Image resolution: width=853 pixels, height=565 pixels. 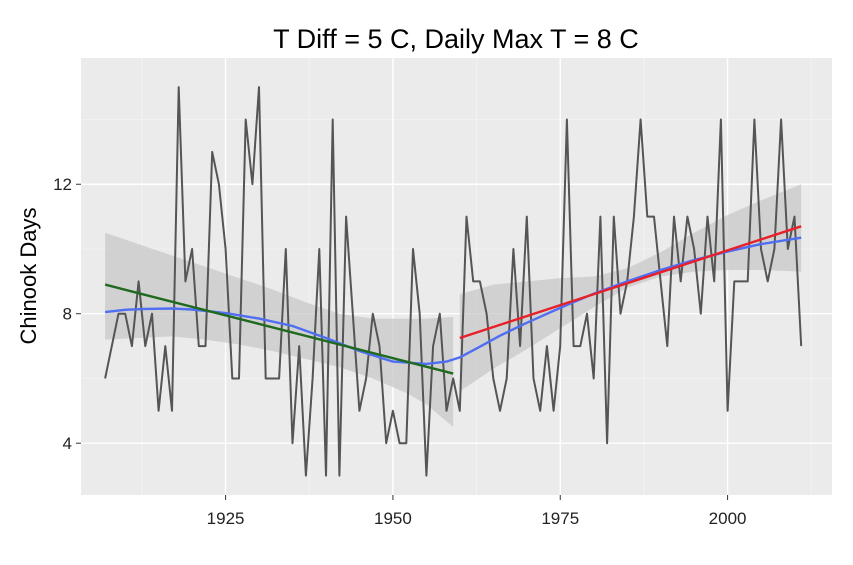 I want to click on y-tick-label-0: 4, so click(x=67, y=443).